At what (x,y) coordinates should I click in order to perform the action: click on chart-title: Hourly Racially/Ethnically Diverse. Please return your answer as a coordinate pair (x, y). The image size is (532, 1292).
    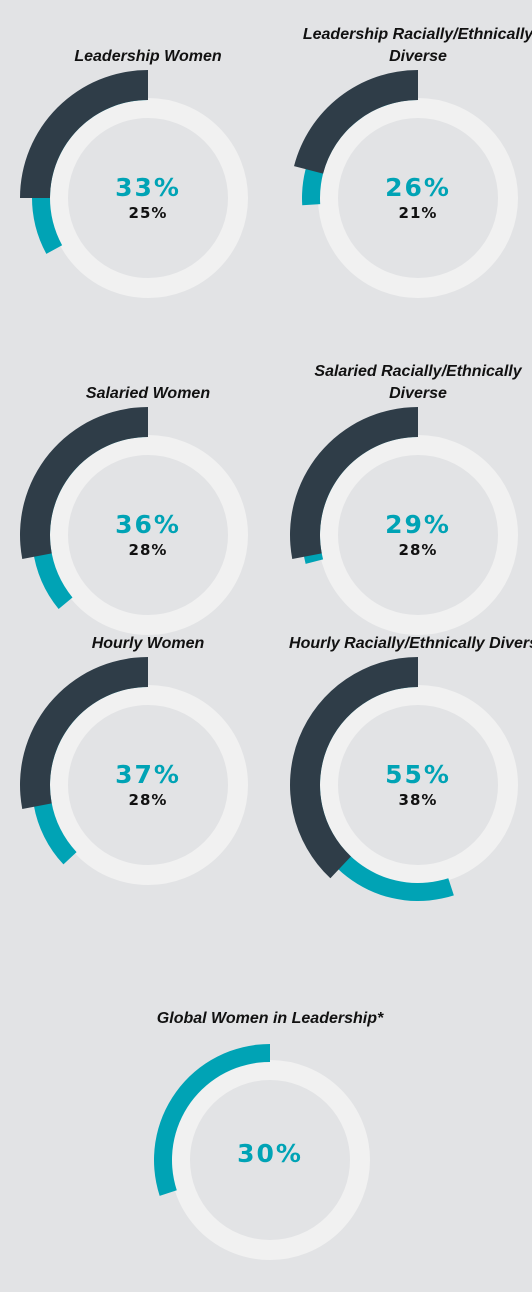
    Looking at the image, I should click on (410, 643).